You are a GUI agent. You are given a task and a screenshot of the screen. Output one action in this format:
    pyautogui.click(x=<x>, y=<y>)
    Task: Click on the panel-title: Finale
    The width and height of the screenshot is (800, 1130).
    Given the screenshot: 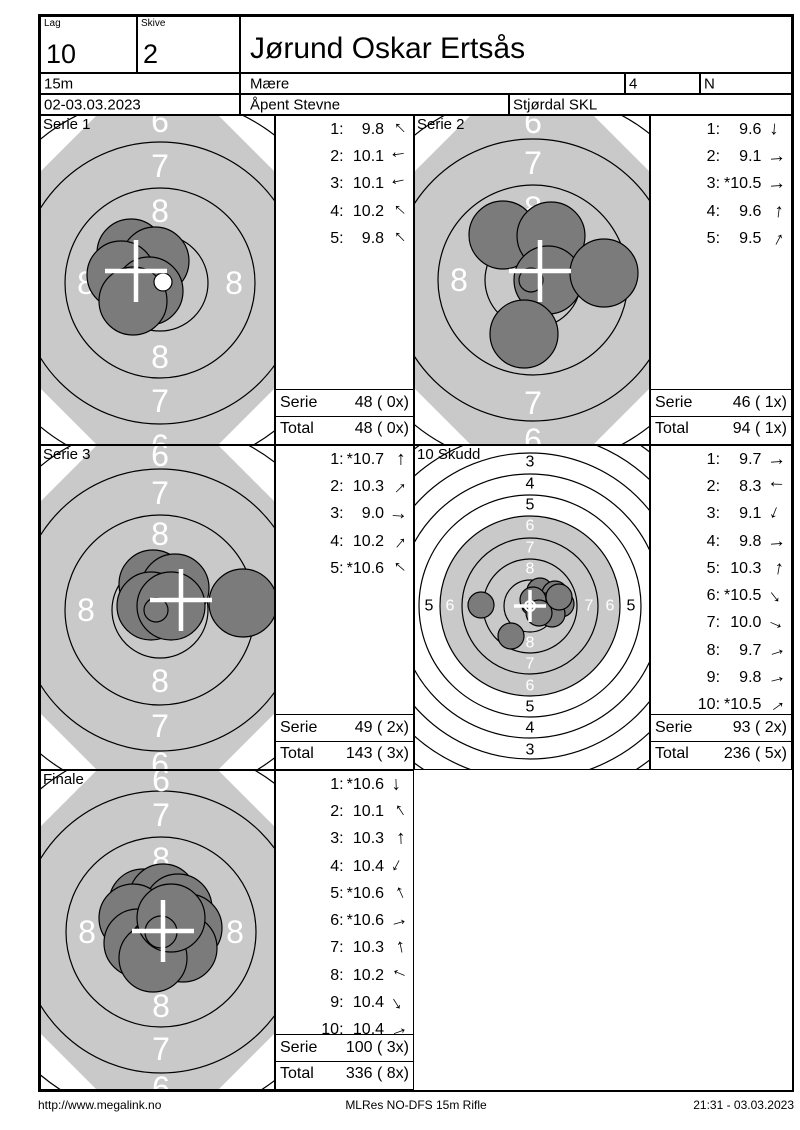 What is the action you would take?
    pyautogui.click(x=63, y=779)
    